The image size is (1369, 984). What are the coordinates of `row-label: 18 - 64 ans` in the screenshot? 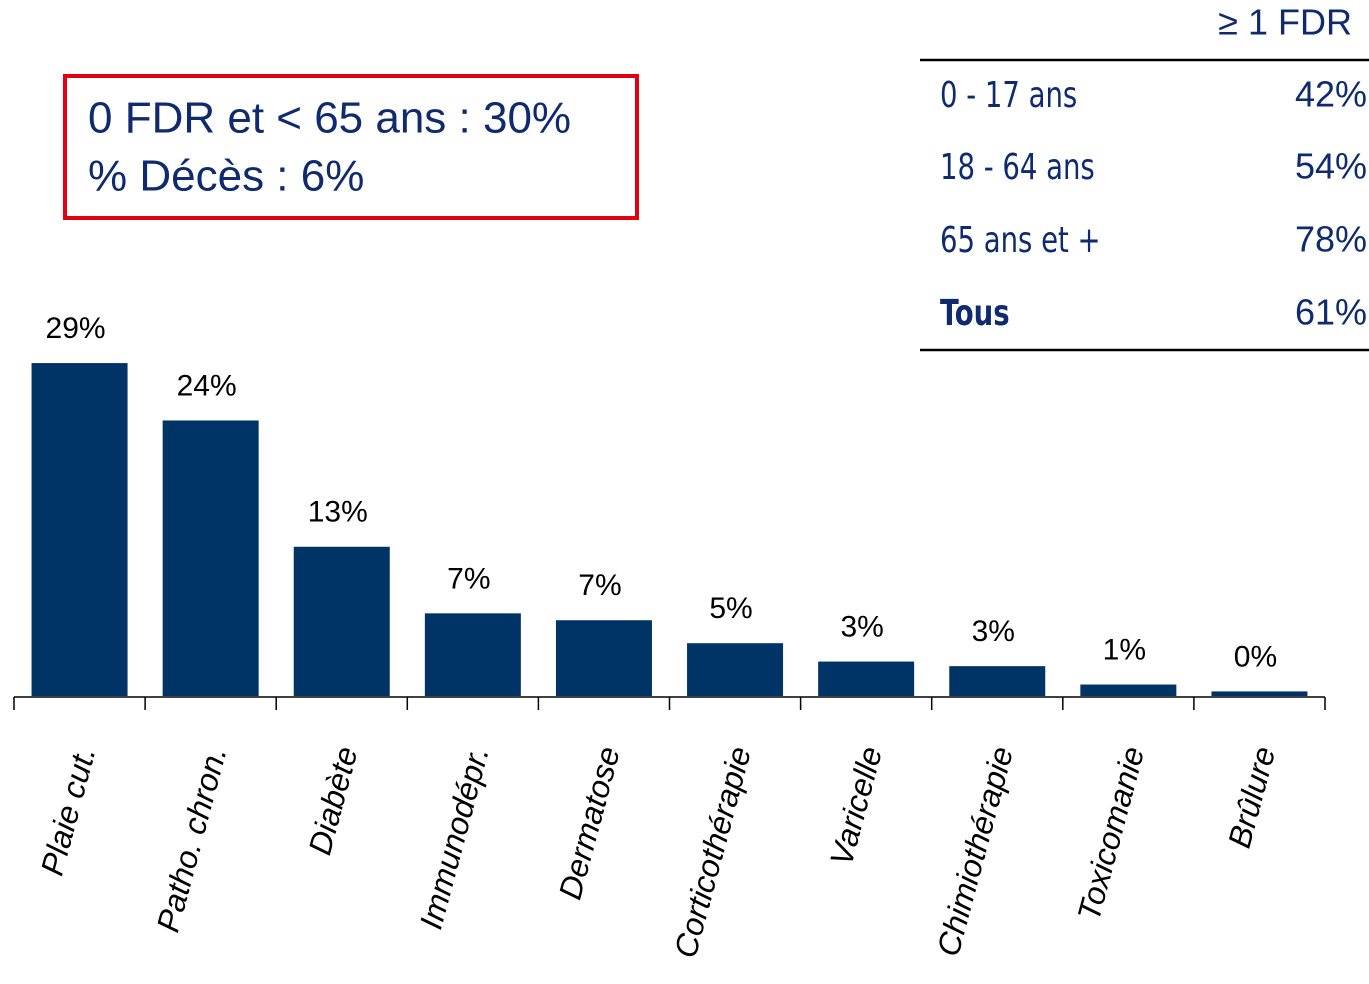 It's located at (1017, 167).